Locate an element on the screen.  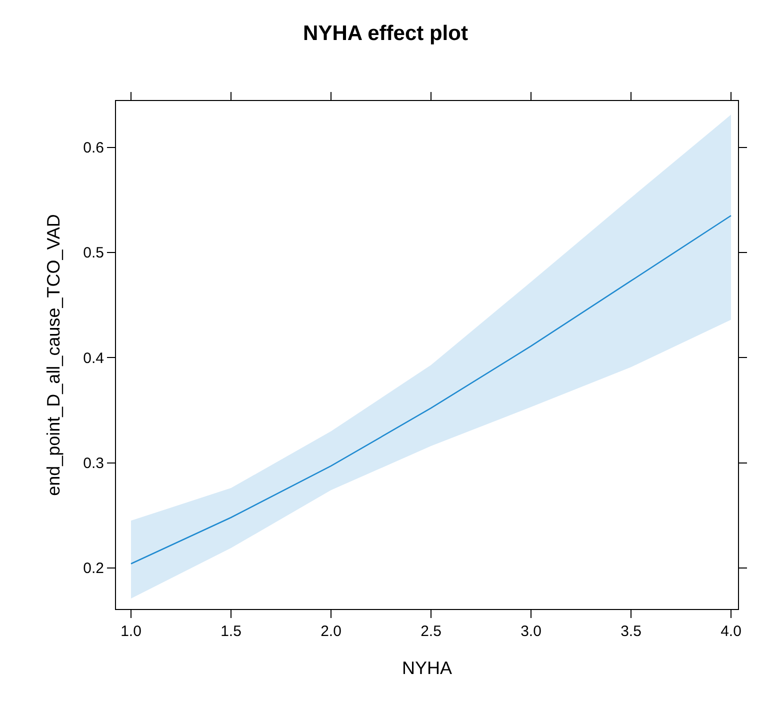
x-tick-label: 2.5 is located at coordinates (431, 631).